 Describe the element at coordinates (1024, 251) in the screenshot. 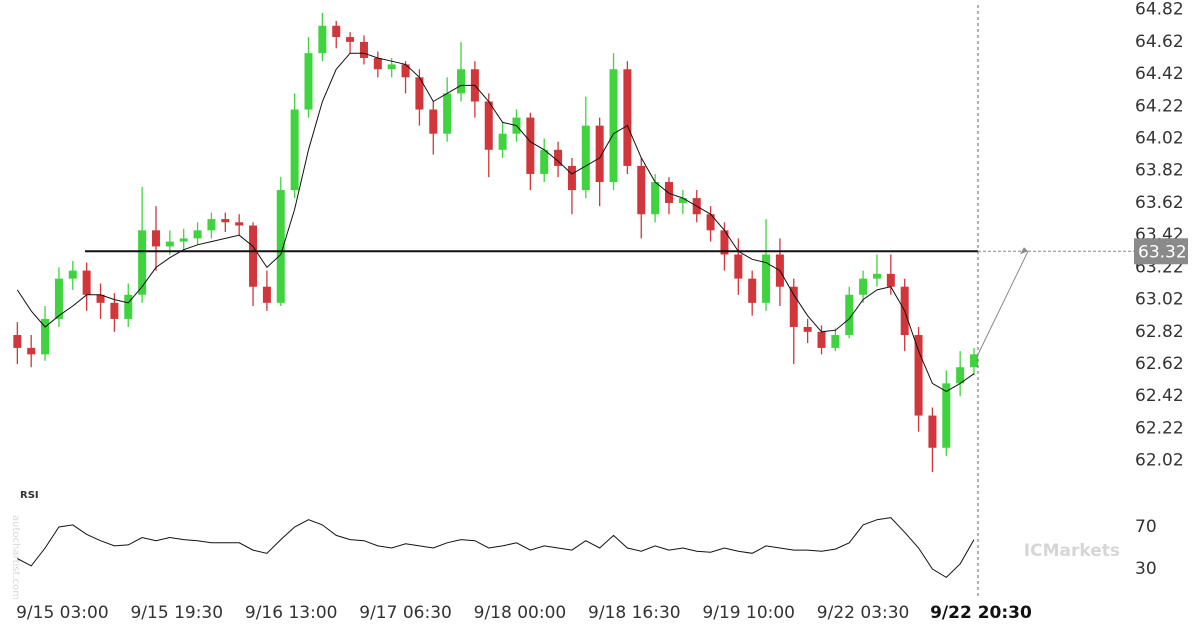

I see `arrow-head` at that location.